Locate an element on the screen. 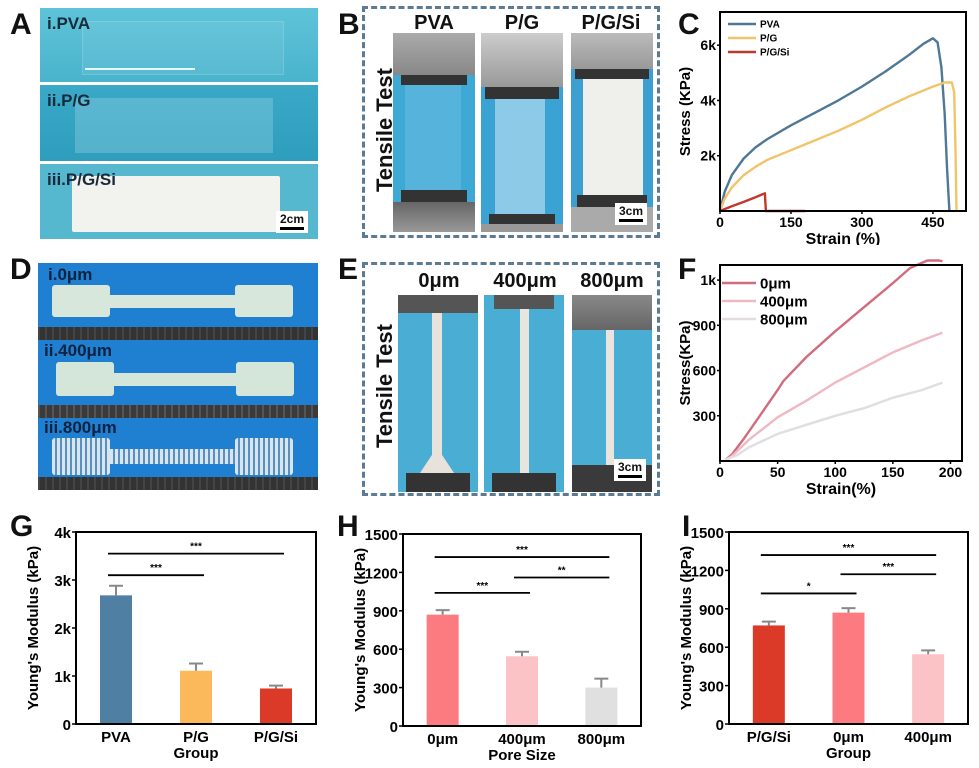  sample-label: ii.400μm is located at coordinates (78, 350).